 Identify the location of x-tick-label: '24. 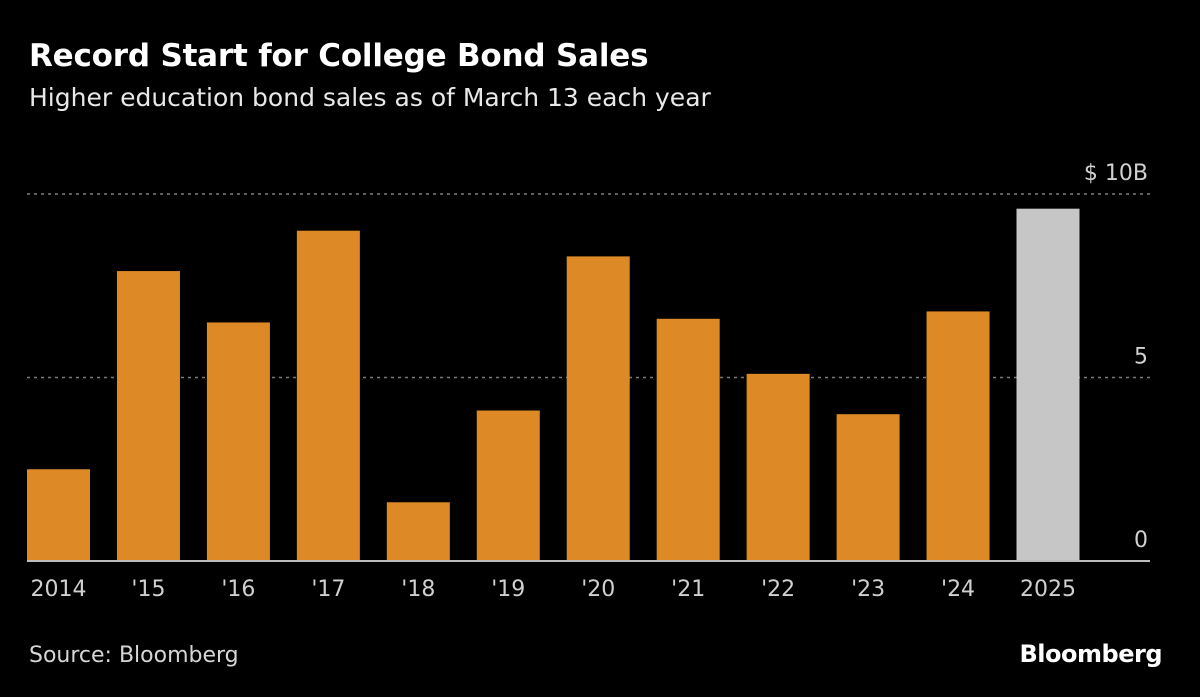
(958, 589).